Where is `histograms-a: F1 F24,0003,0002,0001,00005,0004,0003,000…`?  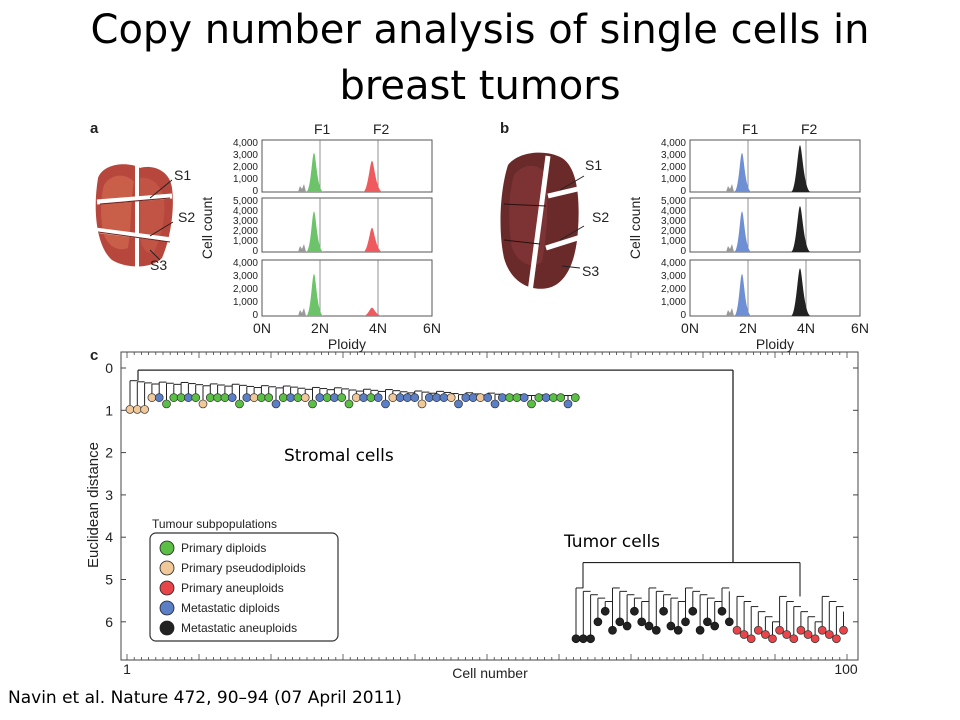
histograms-a: F1 F24,0003,0002,0001,00005,0004,0003,000… is located at coordinates (320, 236).